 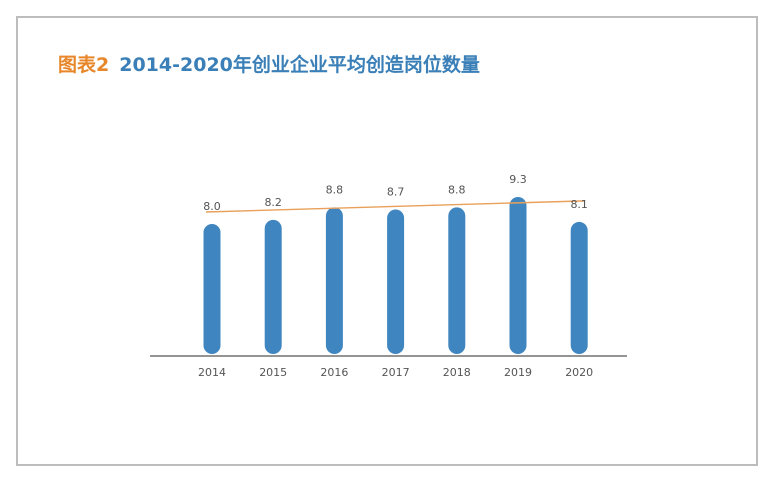 What do you see at coordinates (579, 372) in the screenshot?
I see `x-tick-label-2020: 2020` at bounding box center [579, 372].